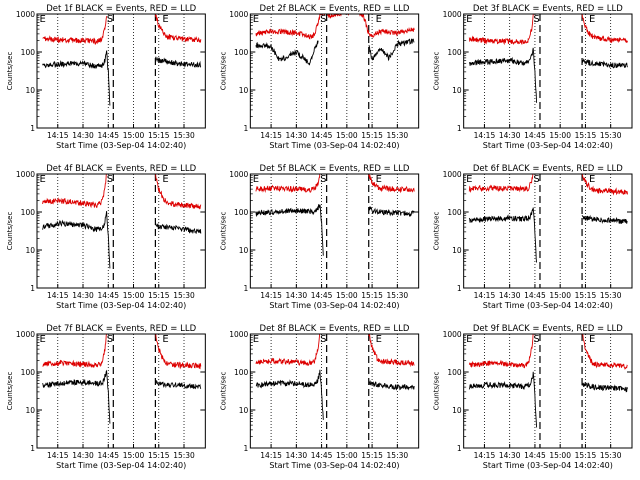 The width and height of the screenshot is (640, 480). I want to click on chart-title: Det 5f BLACK = Events, RED = LLD, so click(335, 169).